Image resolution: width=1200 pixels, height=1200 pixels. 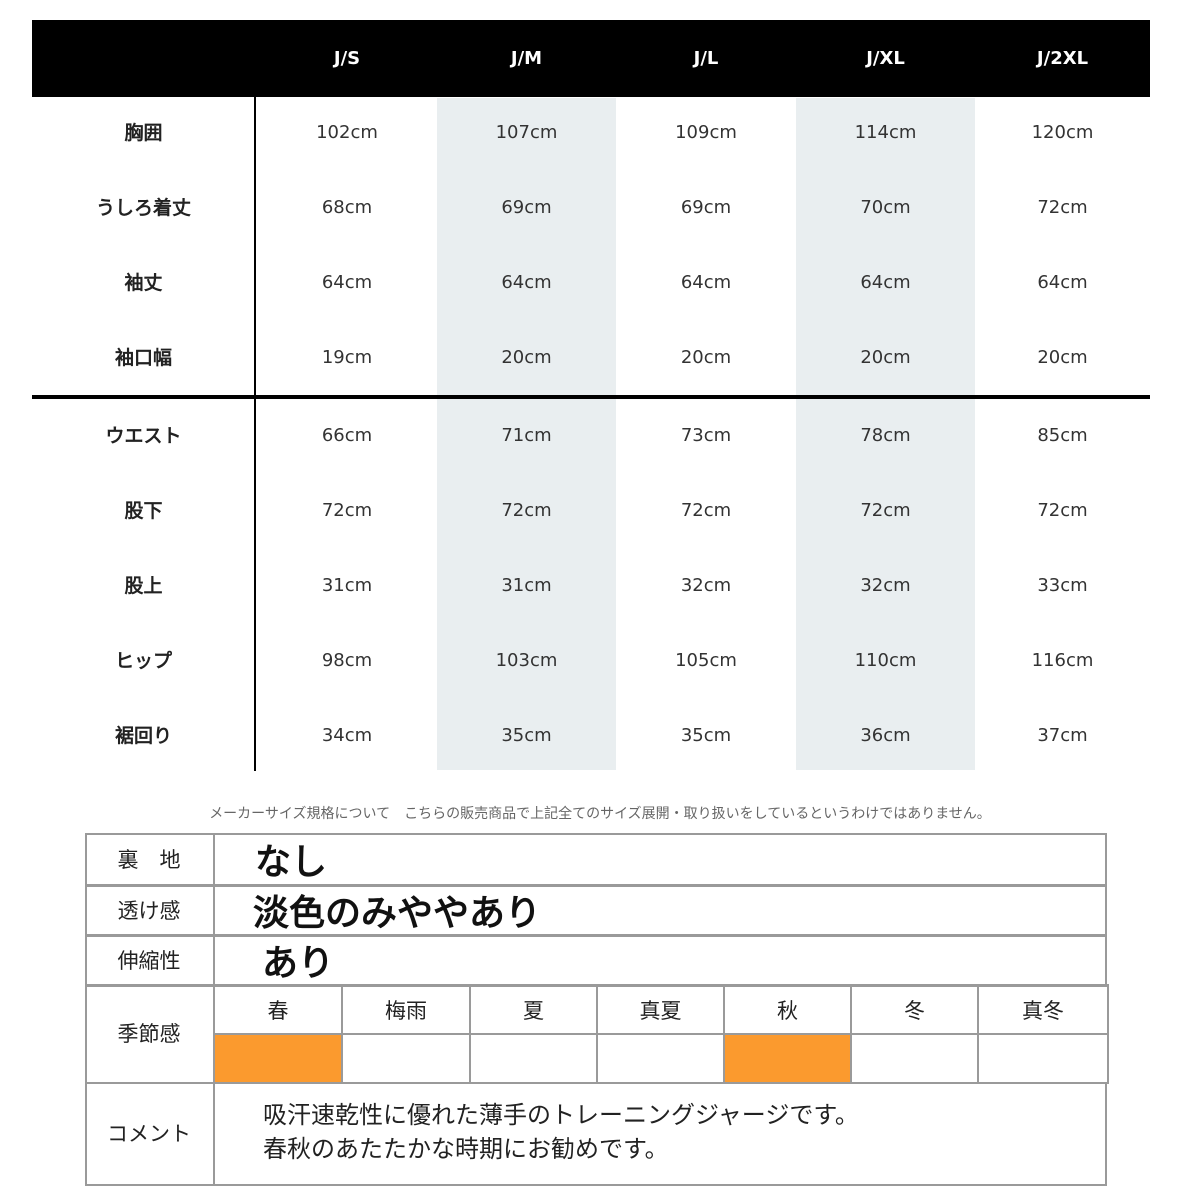 I want to click on measurement-cell: 102cm, so click(x=347, y=132).